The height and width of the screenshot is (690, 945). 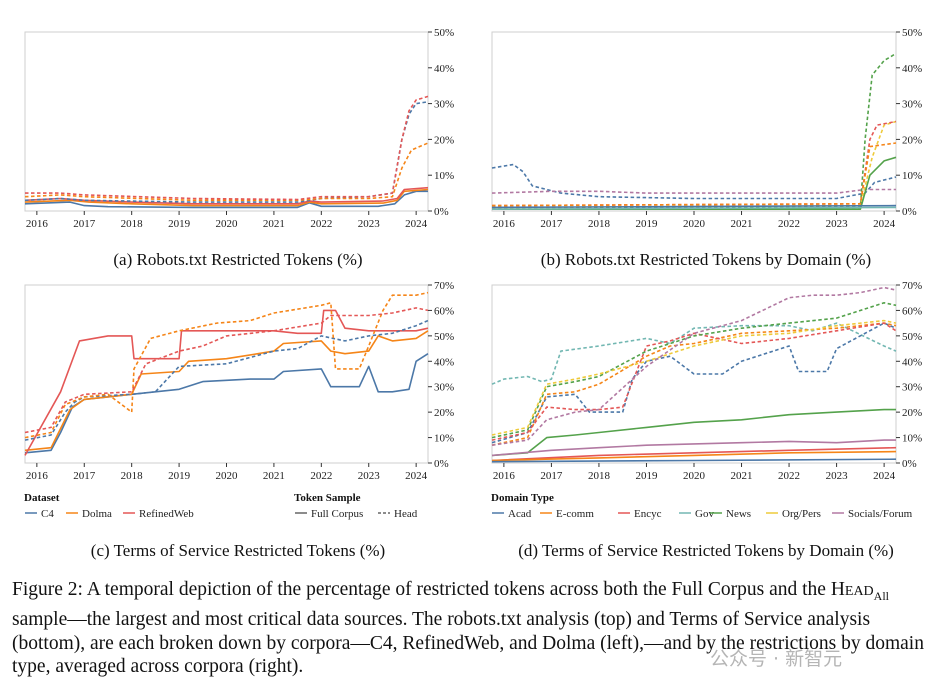 I want to click on series-line-socials-forum-head, so click(x=694, y=366).